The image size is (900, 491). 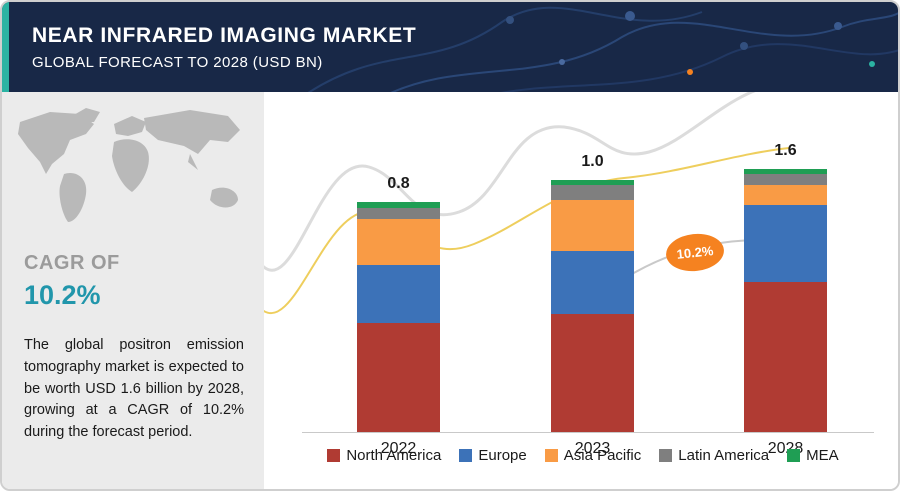 I want to click on x-axis-label-2022: 2022, so click(x=398, y=448).